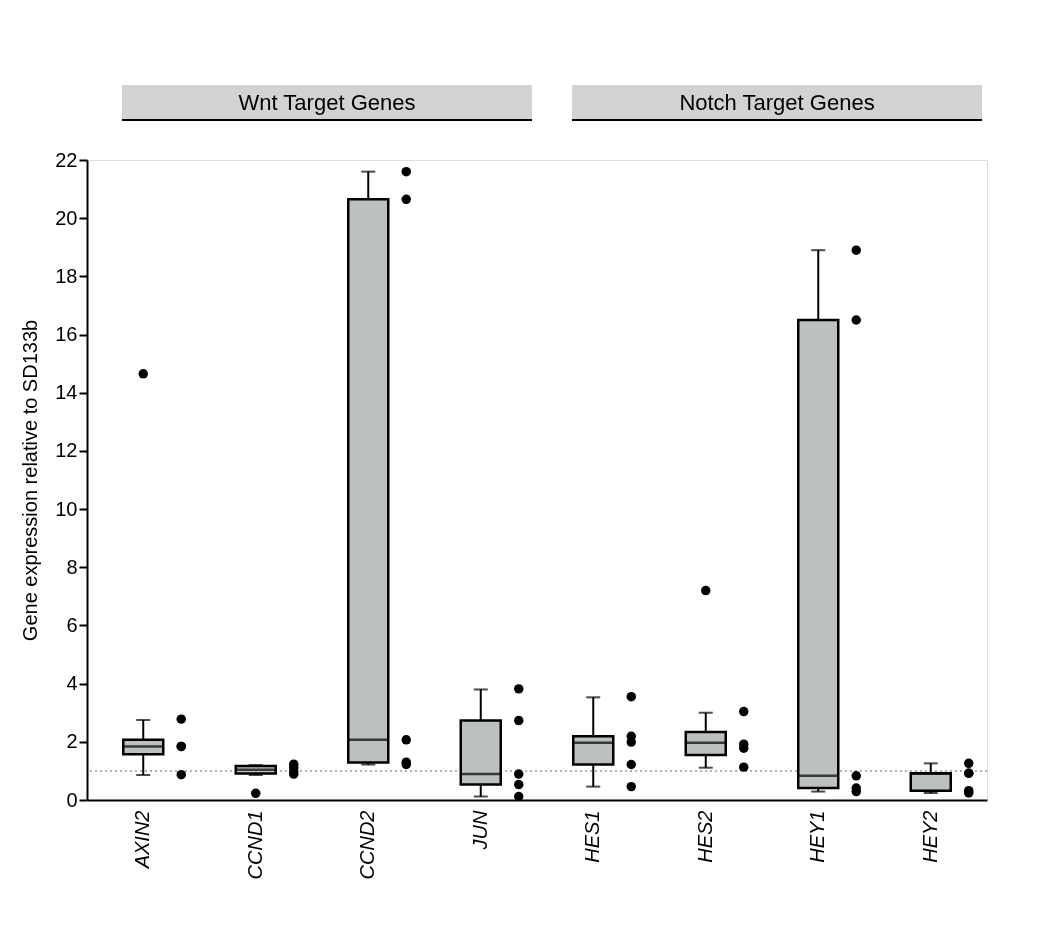 This screenshot has height=930, width=1062. Describe the element at coordinates (367, 845) in the screenshot. I see `x-tick-label: CCND2` at that location.